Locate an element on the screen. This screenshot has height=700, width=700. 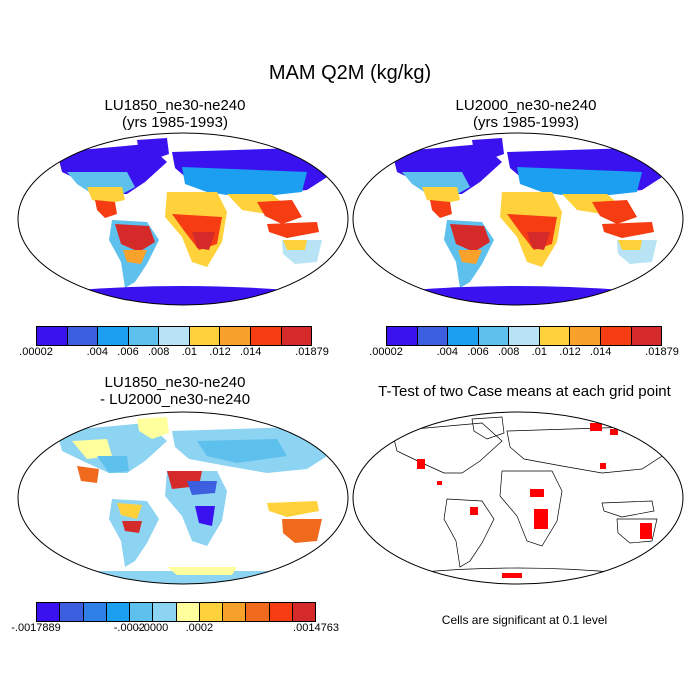
colorbar-2-boxes is located at coordinates (524, 336).